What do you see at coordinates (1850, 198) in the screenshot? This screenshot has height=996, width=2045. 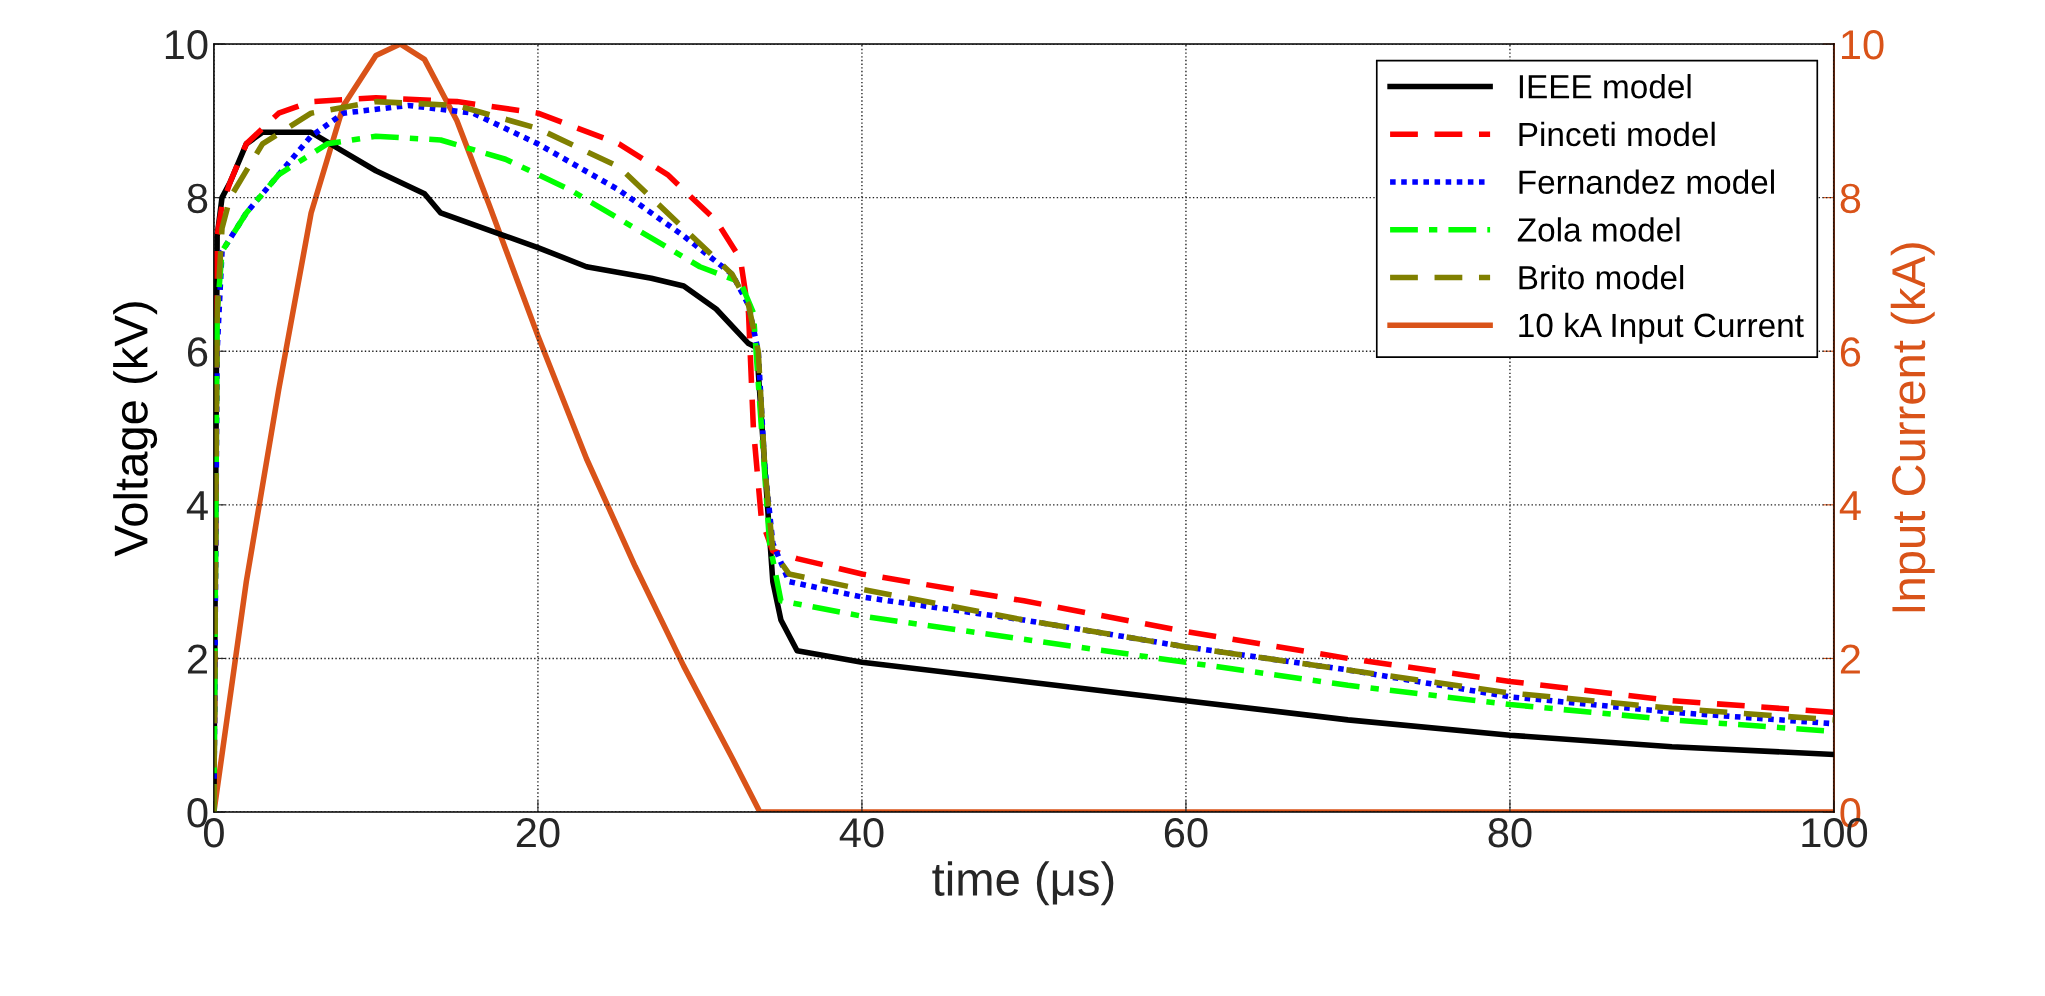 I see `y2-tick-label: 8` at bounding box center [1850, 198].